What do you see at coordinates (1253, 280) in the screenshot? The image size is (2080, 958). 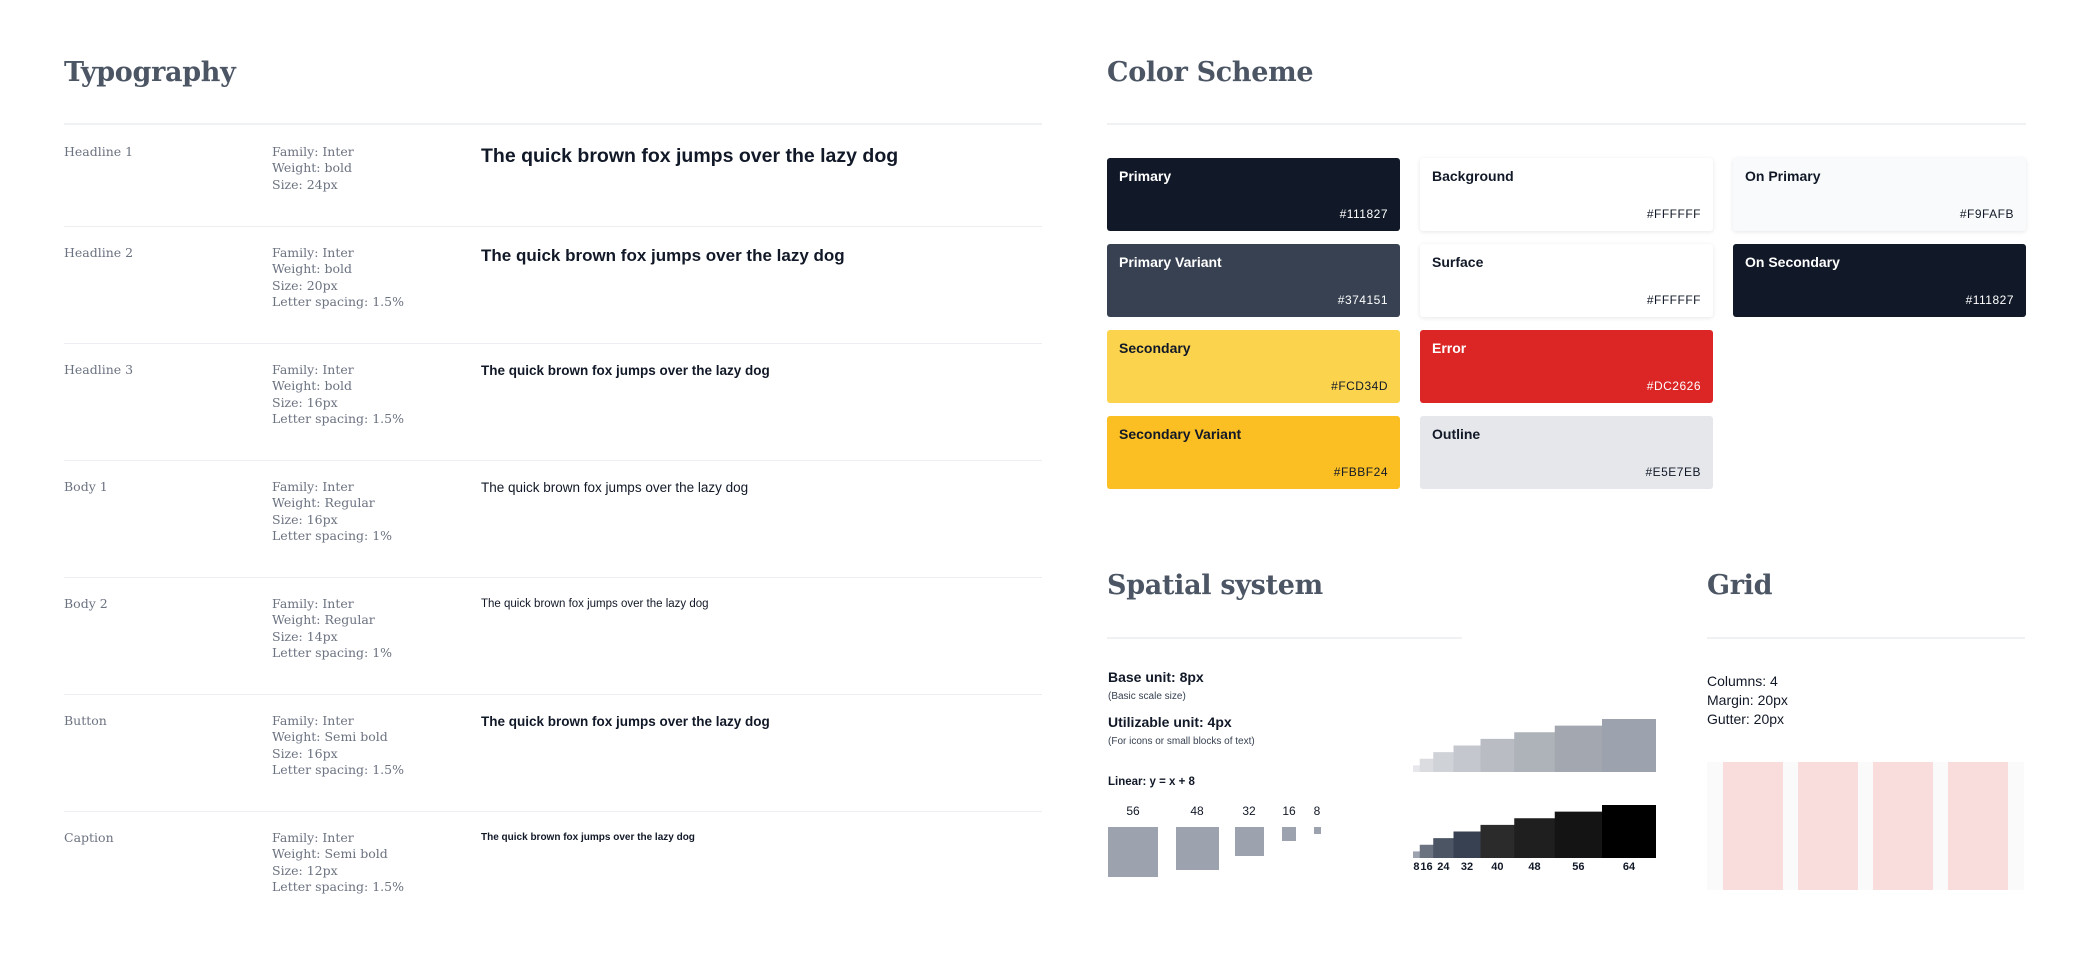 I see `color-swatch-primary-variant: Primary Variant #374151` at bounding box center [1253, 280].